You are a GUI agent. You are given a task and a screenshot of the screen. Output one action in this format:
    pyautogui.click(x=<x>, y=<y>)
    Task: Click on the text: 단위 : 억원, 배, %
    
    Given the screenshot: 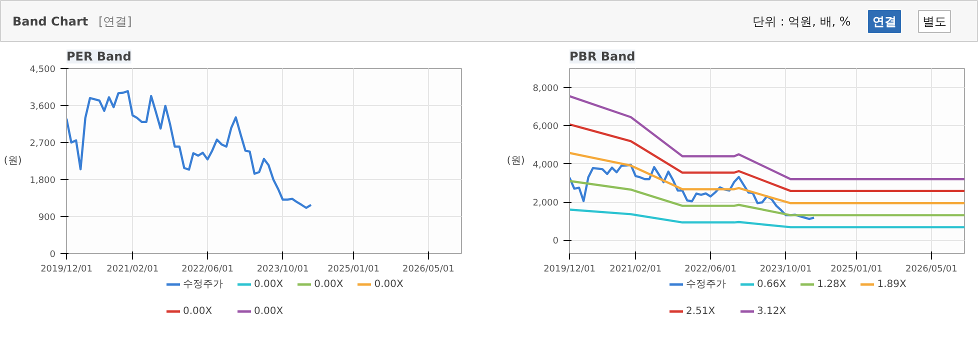 What is the action you would take?
    pyautogui.click(x=801, y=21)
    